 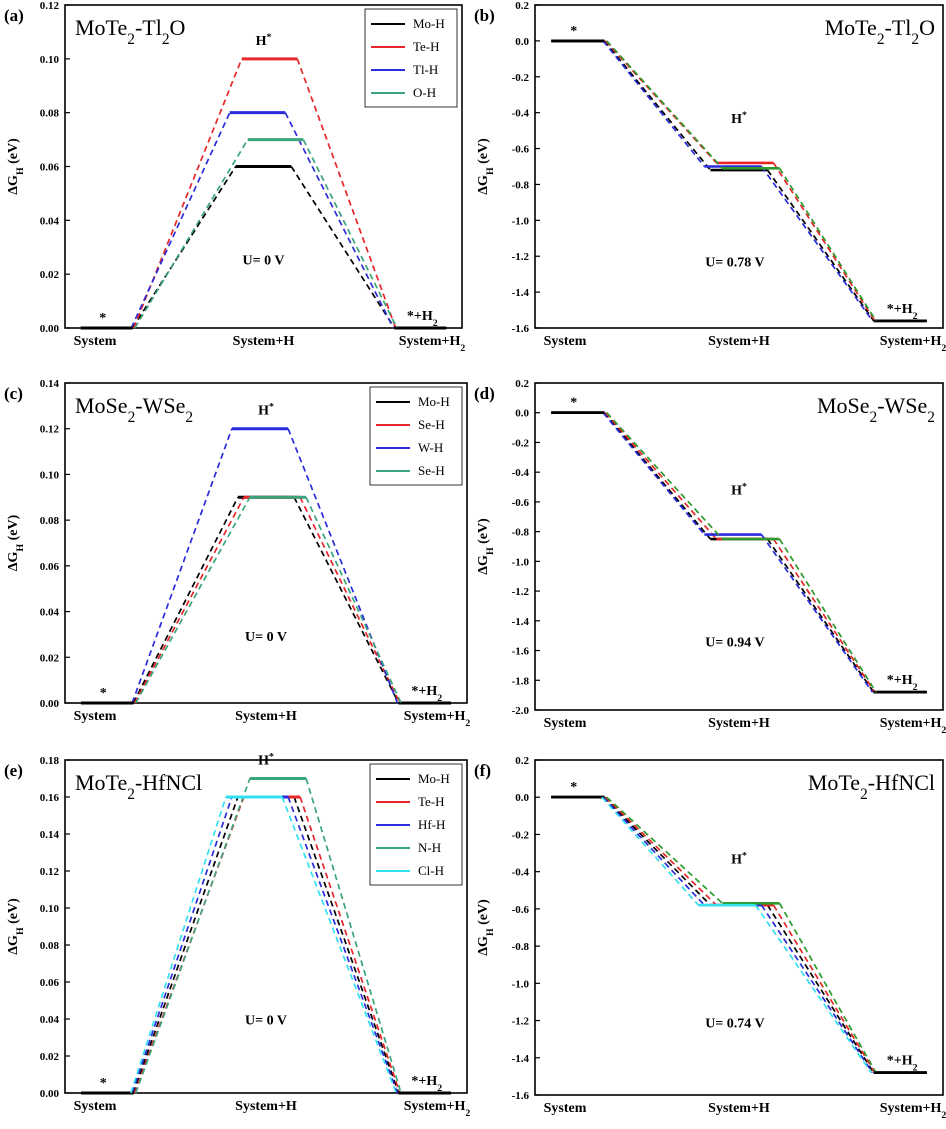 I want to click on series-tl-h, so click(x=263, y=220).